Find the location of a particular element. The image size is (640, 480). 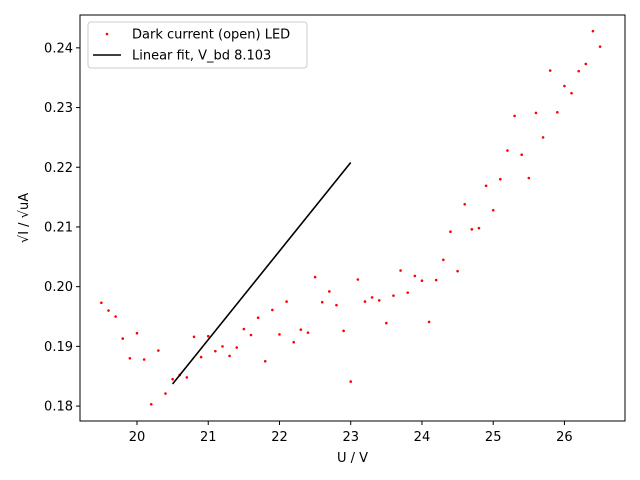

x-tick-label: 24 is located at coordinates (422, 437).